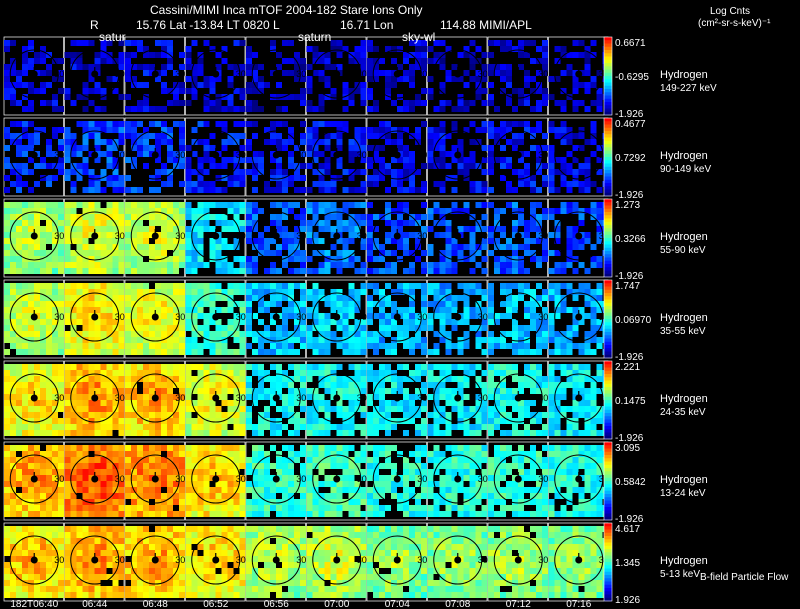 Image resolution: width=800 pixels, height=609 pixels. What do you see at coordinates (608, 400) in the screenshot?
I see `colorbar-frame` at bounding box center [608, 400].